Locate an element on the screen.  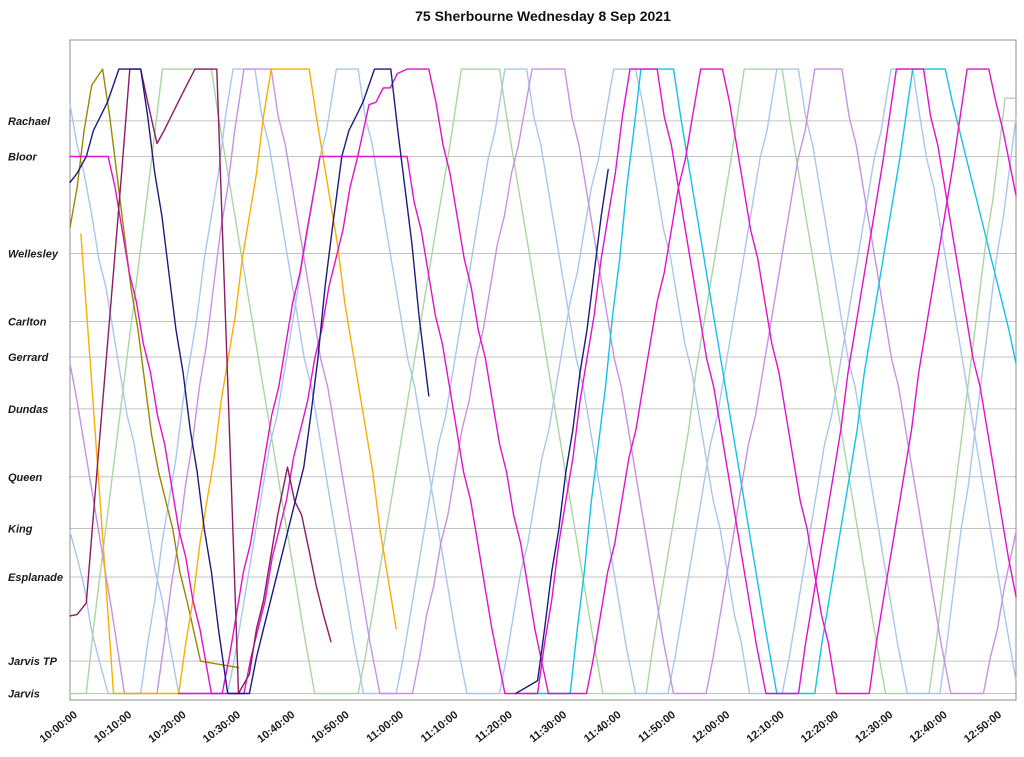
station-label-wellesley: Wellesley is located at coordinates (33, 255).